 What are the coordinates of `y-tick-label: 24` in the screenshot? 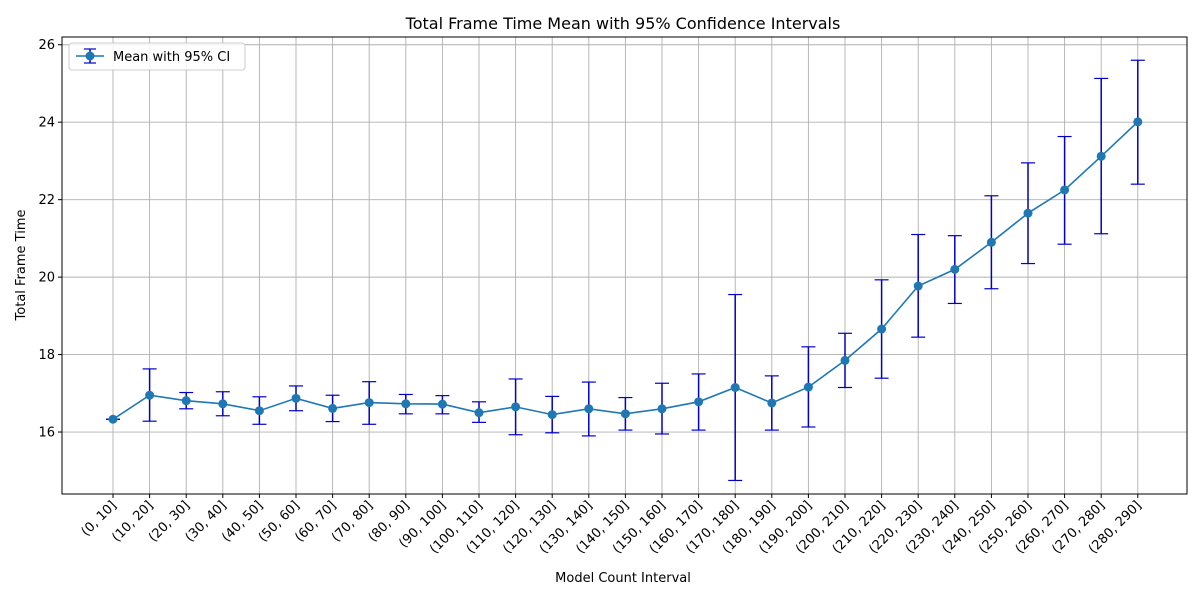 It's located at (46, 123).